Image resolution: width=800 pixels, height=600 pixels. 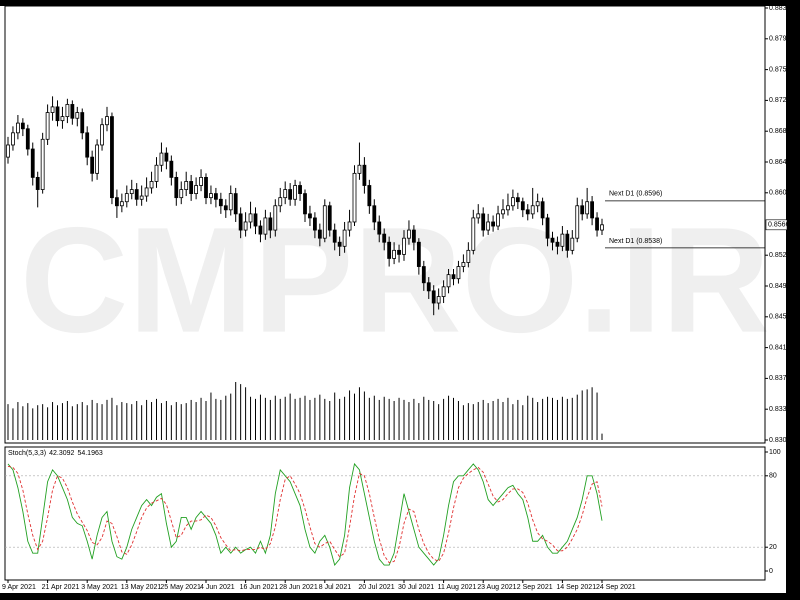 What do you see at coordinates (781, 286) in the screenshot?
I see `y-tick-label: 0.84910` at bounding box center [781, 286].